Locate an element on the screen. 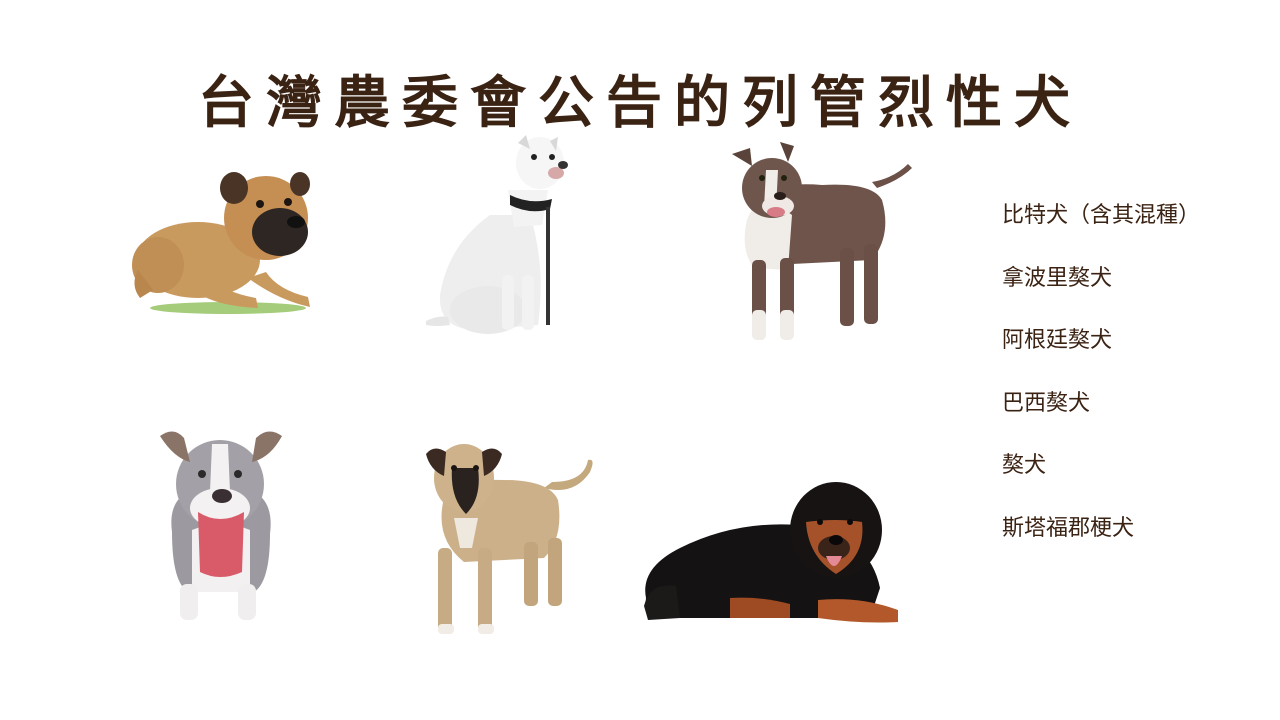 Image resolution: width=1280 pixels, height=720 pixels. breed-item: 斯塔福郡梗犬 is located at coordinates (1068, 528).